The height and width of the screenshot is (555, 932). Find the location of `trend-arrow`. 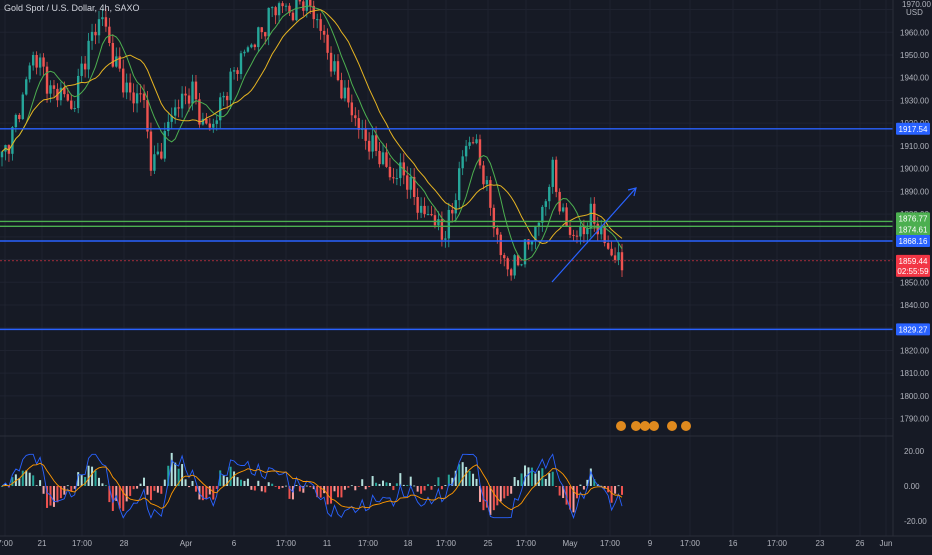

trend-arrow is located at coordinates (594, 235).